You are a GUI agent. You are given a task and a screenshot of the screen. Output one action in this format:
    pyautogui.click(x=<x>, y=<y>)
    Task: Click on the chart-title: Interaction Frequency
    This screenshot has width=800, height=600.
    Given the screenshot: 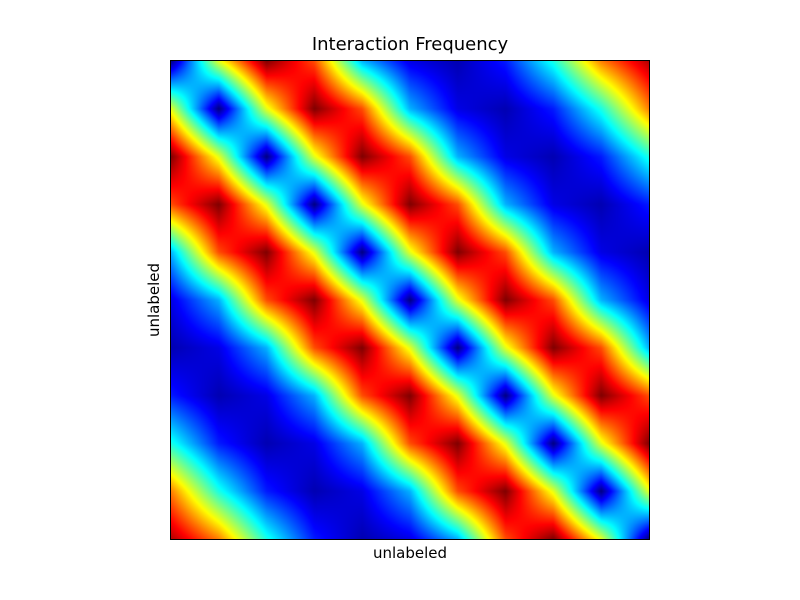 What is the action you would take?
    pyautogui.click(x=410, y=44)
    